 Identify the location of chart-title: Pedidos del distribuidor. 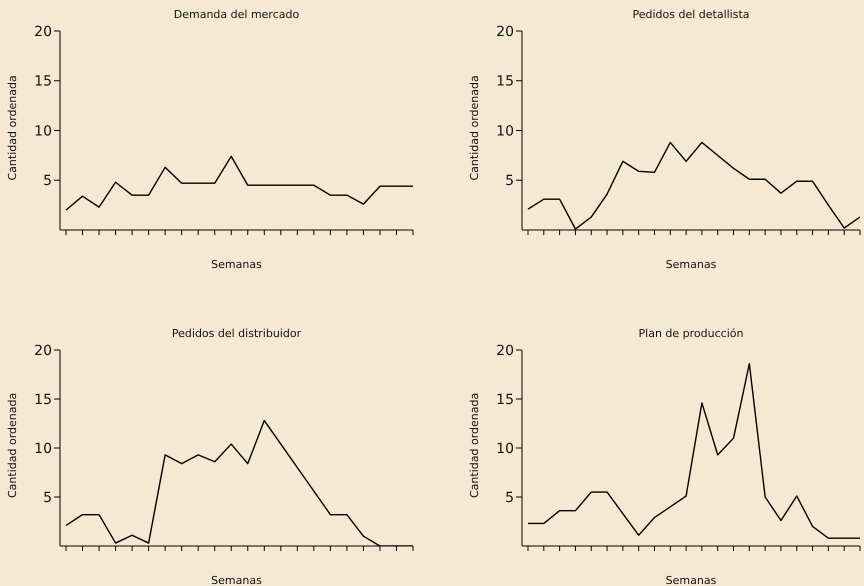
(236, 333).